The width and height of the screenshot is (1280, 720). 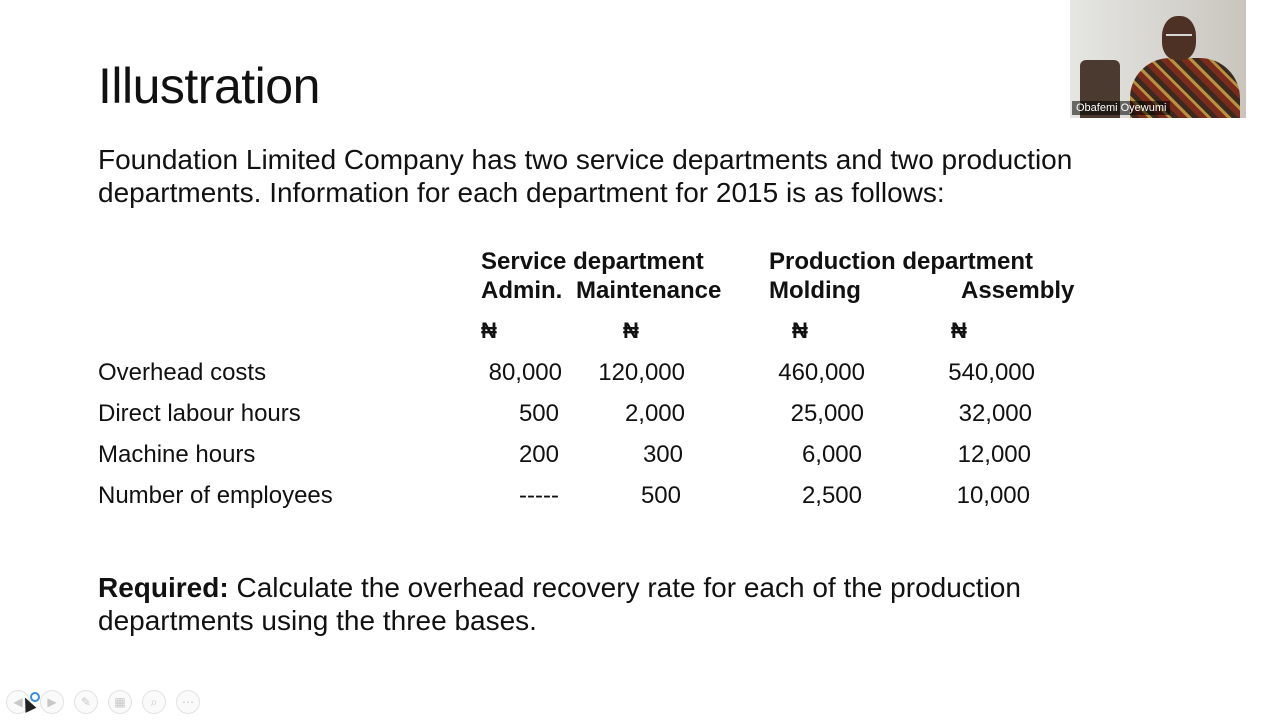 What do you see at coordinates (994, 454) in the screenshot?
I see `cell-assembly-machine: 12,000` at bounding box center [994, 454].